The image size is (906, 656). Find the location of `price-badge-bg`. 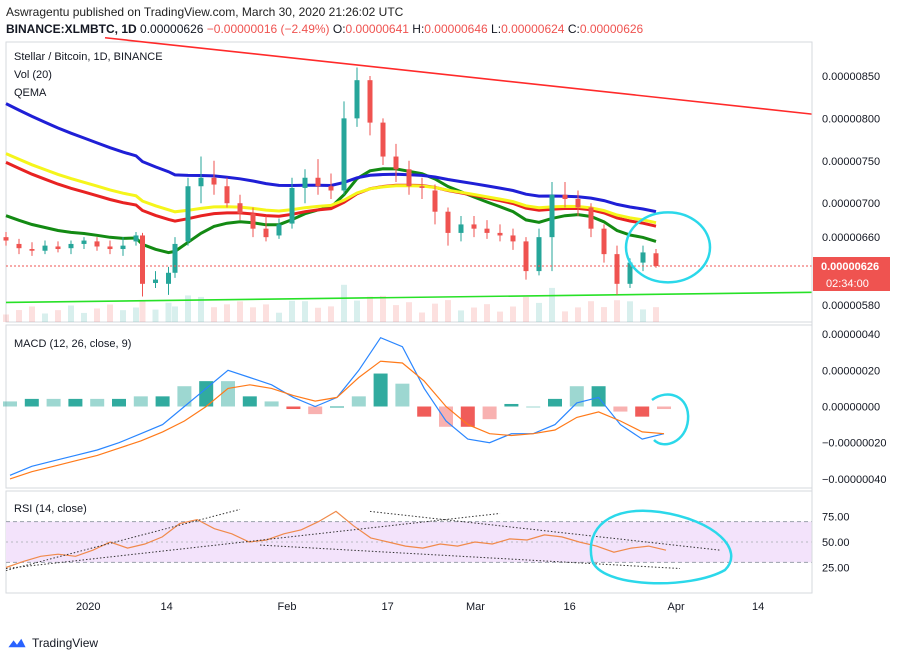

price-badge-bg is located at coordinates (851, 266).